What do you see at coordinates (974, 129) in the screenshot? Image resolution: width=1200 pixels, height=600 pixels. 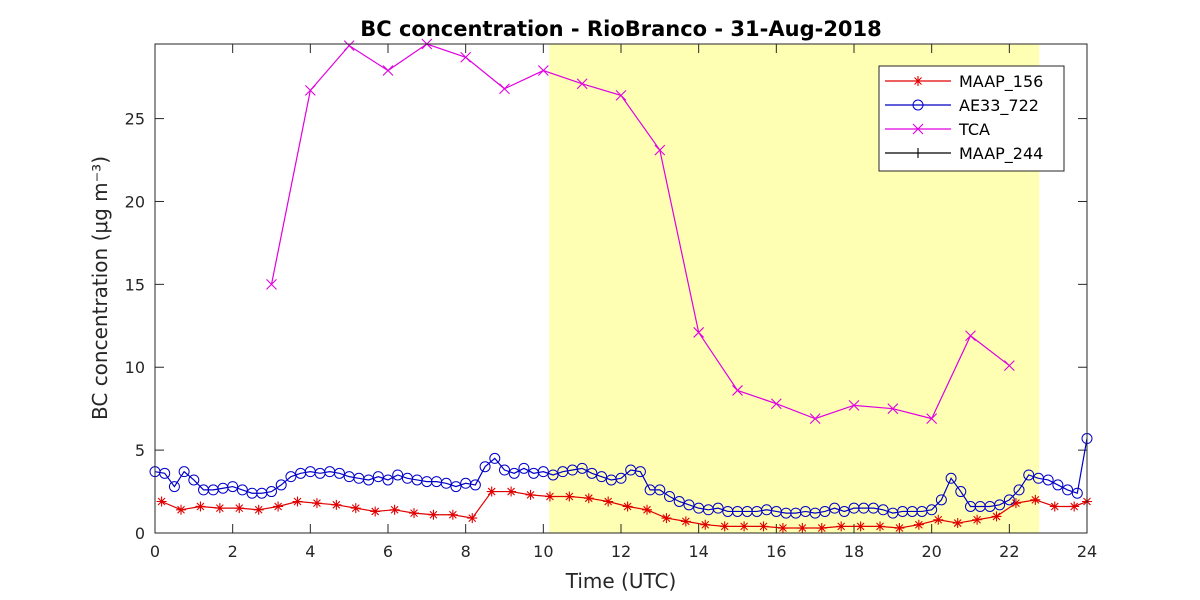 I see `legend-label: TCA` at bounding box center [974, 129].